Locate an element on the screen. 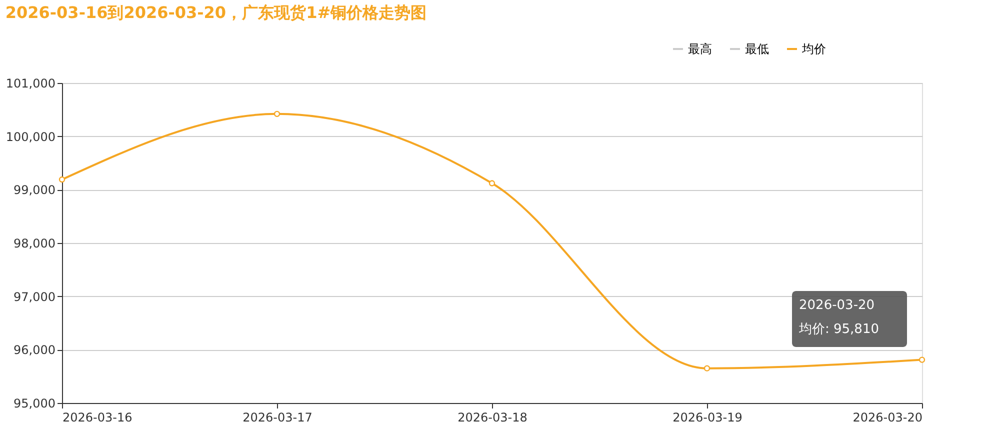  legend-label: 最高 is located at coordinates (700, 49).